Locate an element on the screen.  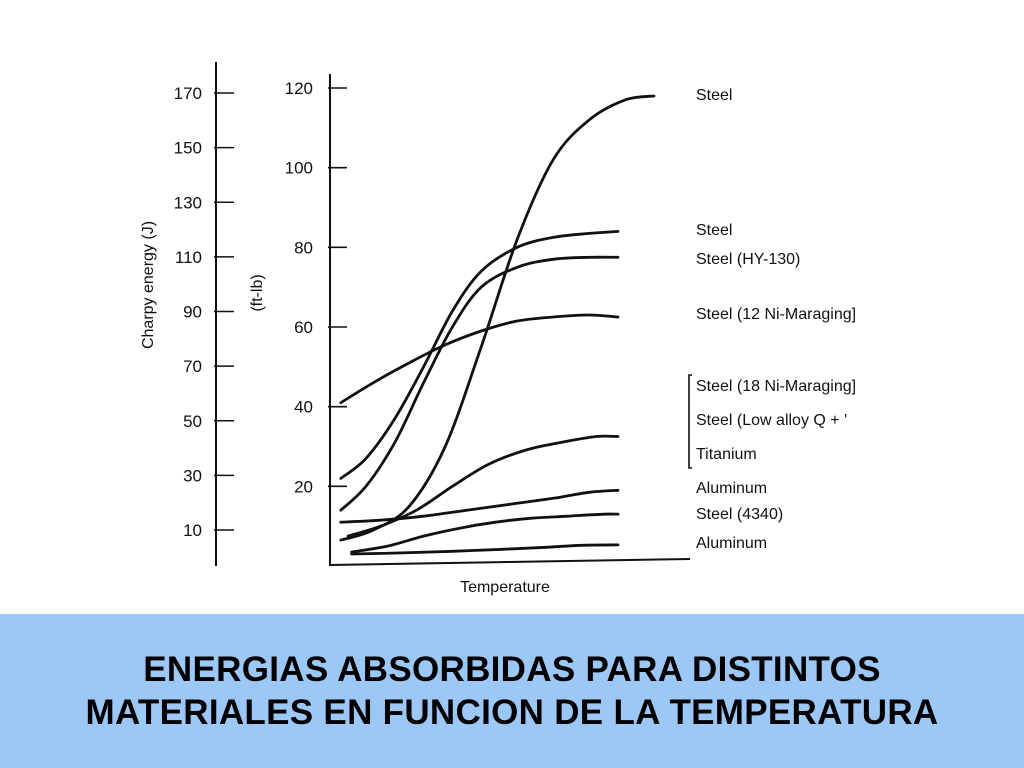
right-axis: 120 100 80 60 40 20 (ft-lb) is located at coordinates (298, 320).